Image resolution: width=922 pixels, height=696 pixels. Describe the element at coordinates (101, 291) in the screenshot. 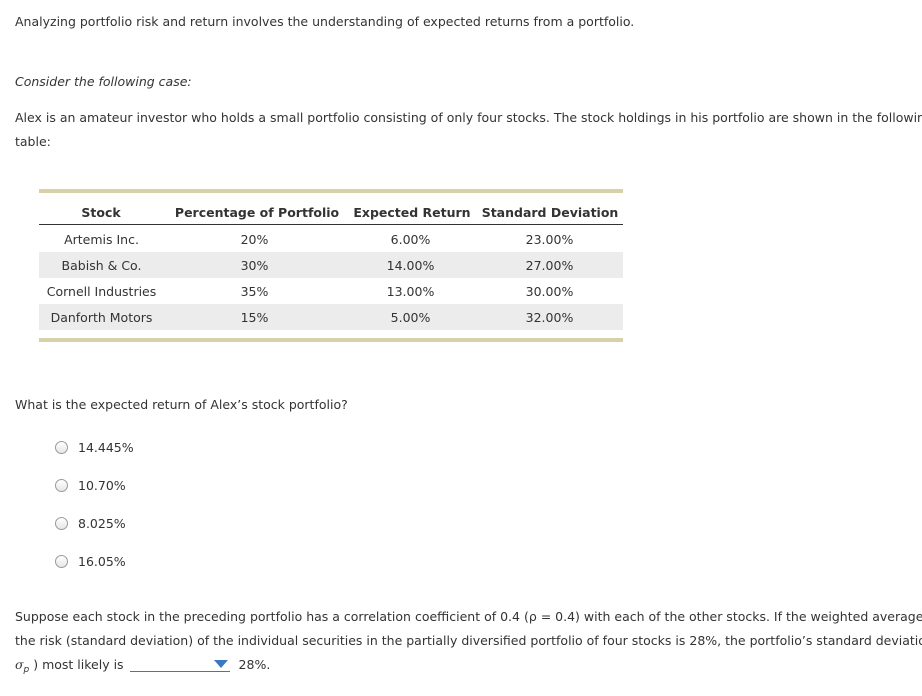

I see `cell-stock: Cornell Industries` at that location.